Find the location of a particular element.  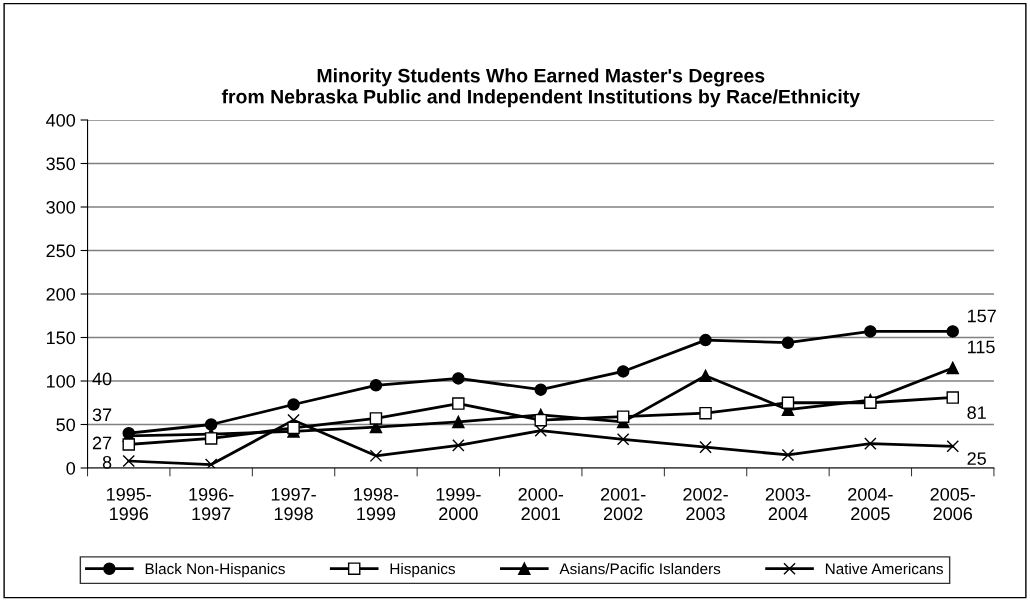

legend-label: Asians/Pacific Islanders is located at coordinates (640, 569).